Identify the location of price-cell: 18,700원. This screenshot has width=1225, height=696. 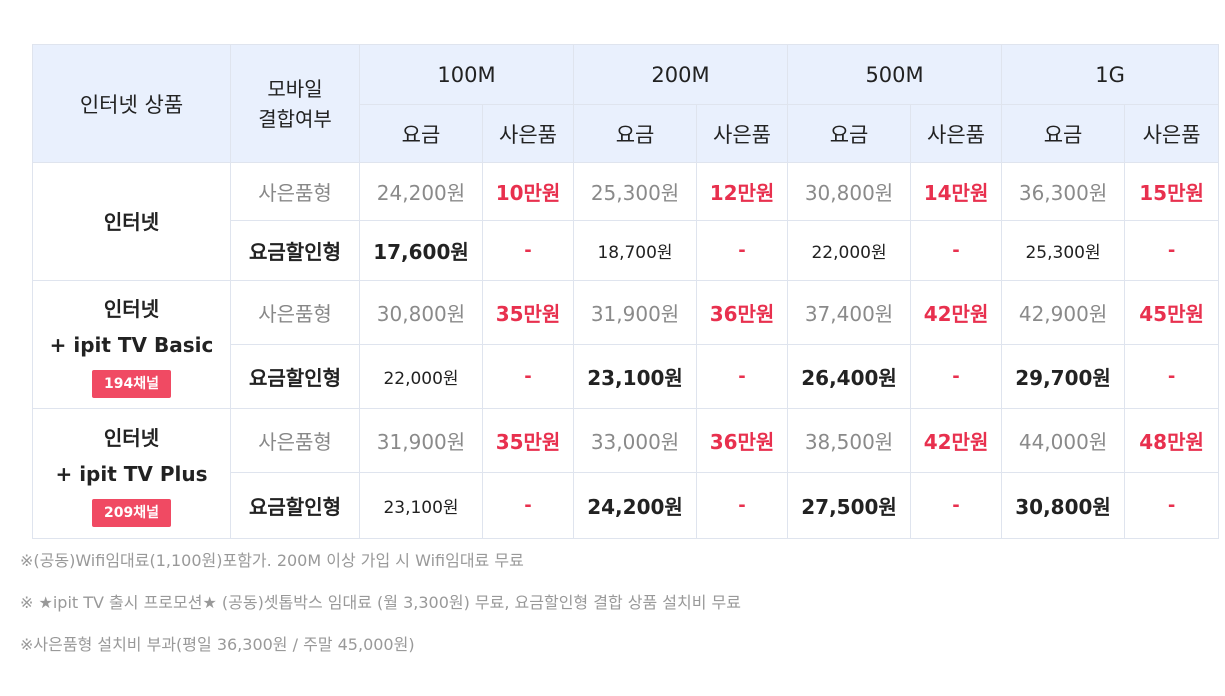
(635, 250).